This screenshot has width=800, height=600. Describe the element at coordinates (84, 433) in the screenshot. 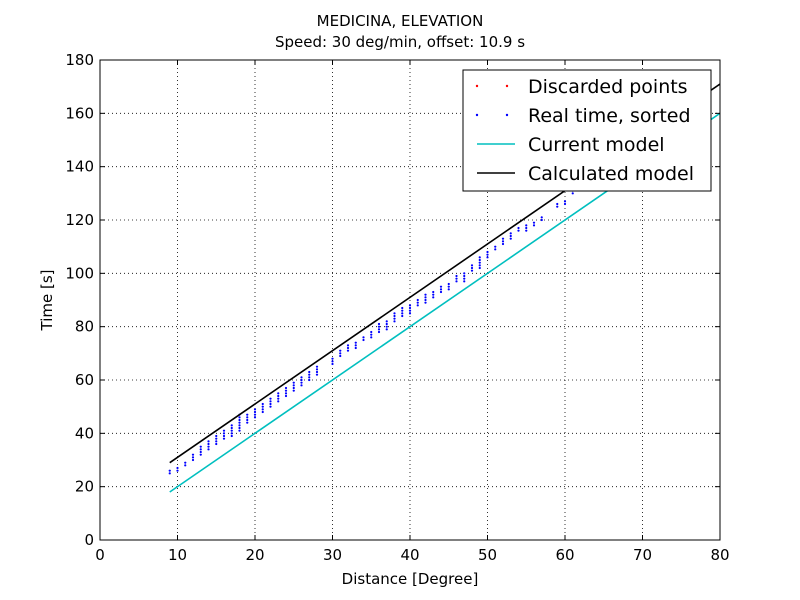

I see `y-tick-label: 40` at that location.